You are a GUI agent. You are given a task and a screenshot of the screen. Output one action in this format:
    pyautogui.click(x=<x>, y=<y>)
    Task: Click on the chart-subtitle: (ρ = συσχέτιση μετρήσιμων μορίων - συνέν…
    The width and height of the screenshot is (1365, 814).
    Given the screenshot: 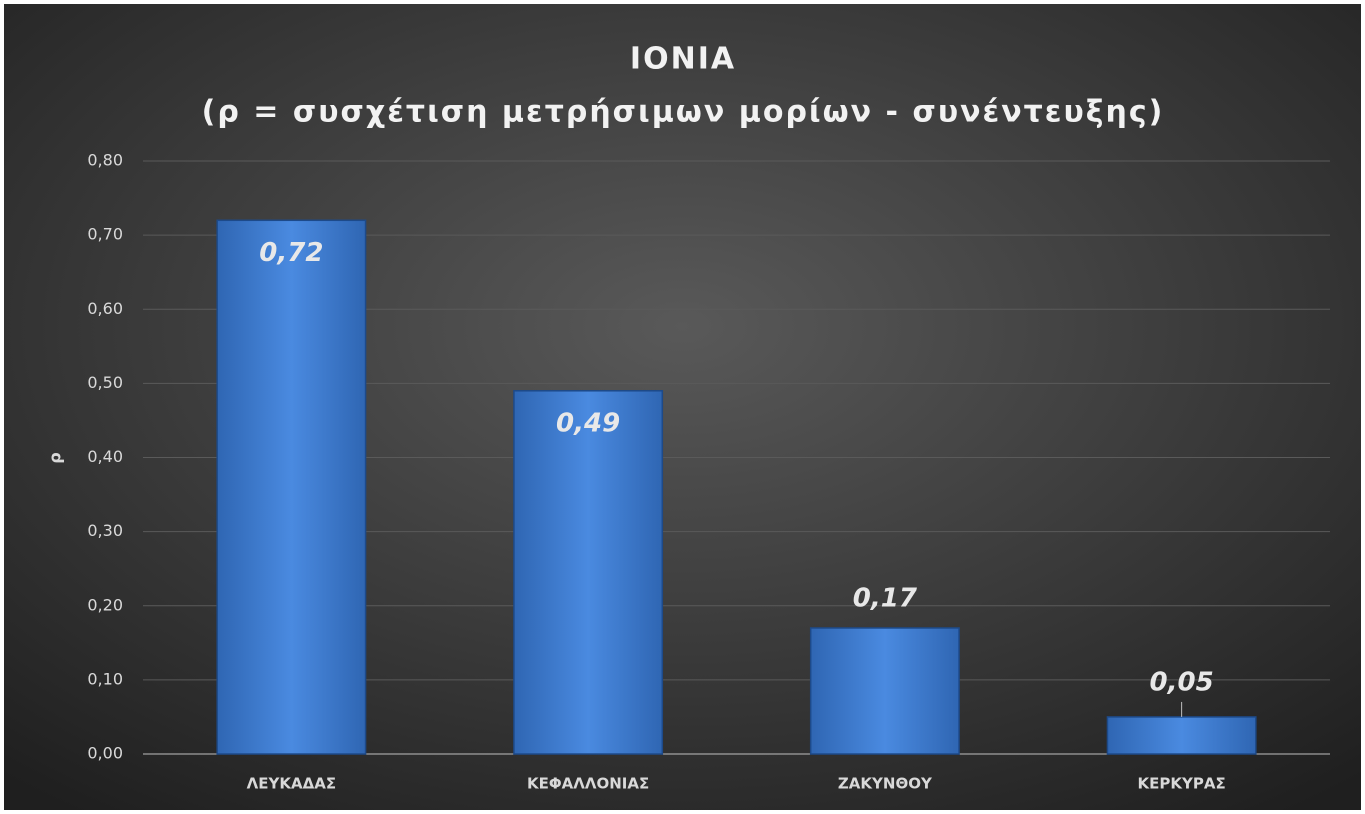 What is the action you would take?
    pyautogui.click(x=683, y=112)
    